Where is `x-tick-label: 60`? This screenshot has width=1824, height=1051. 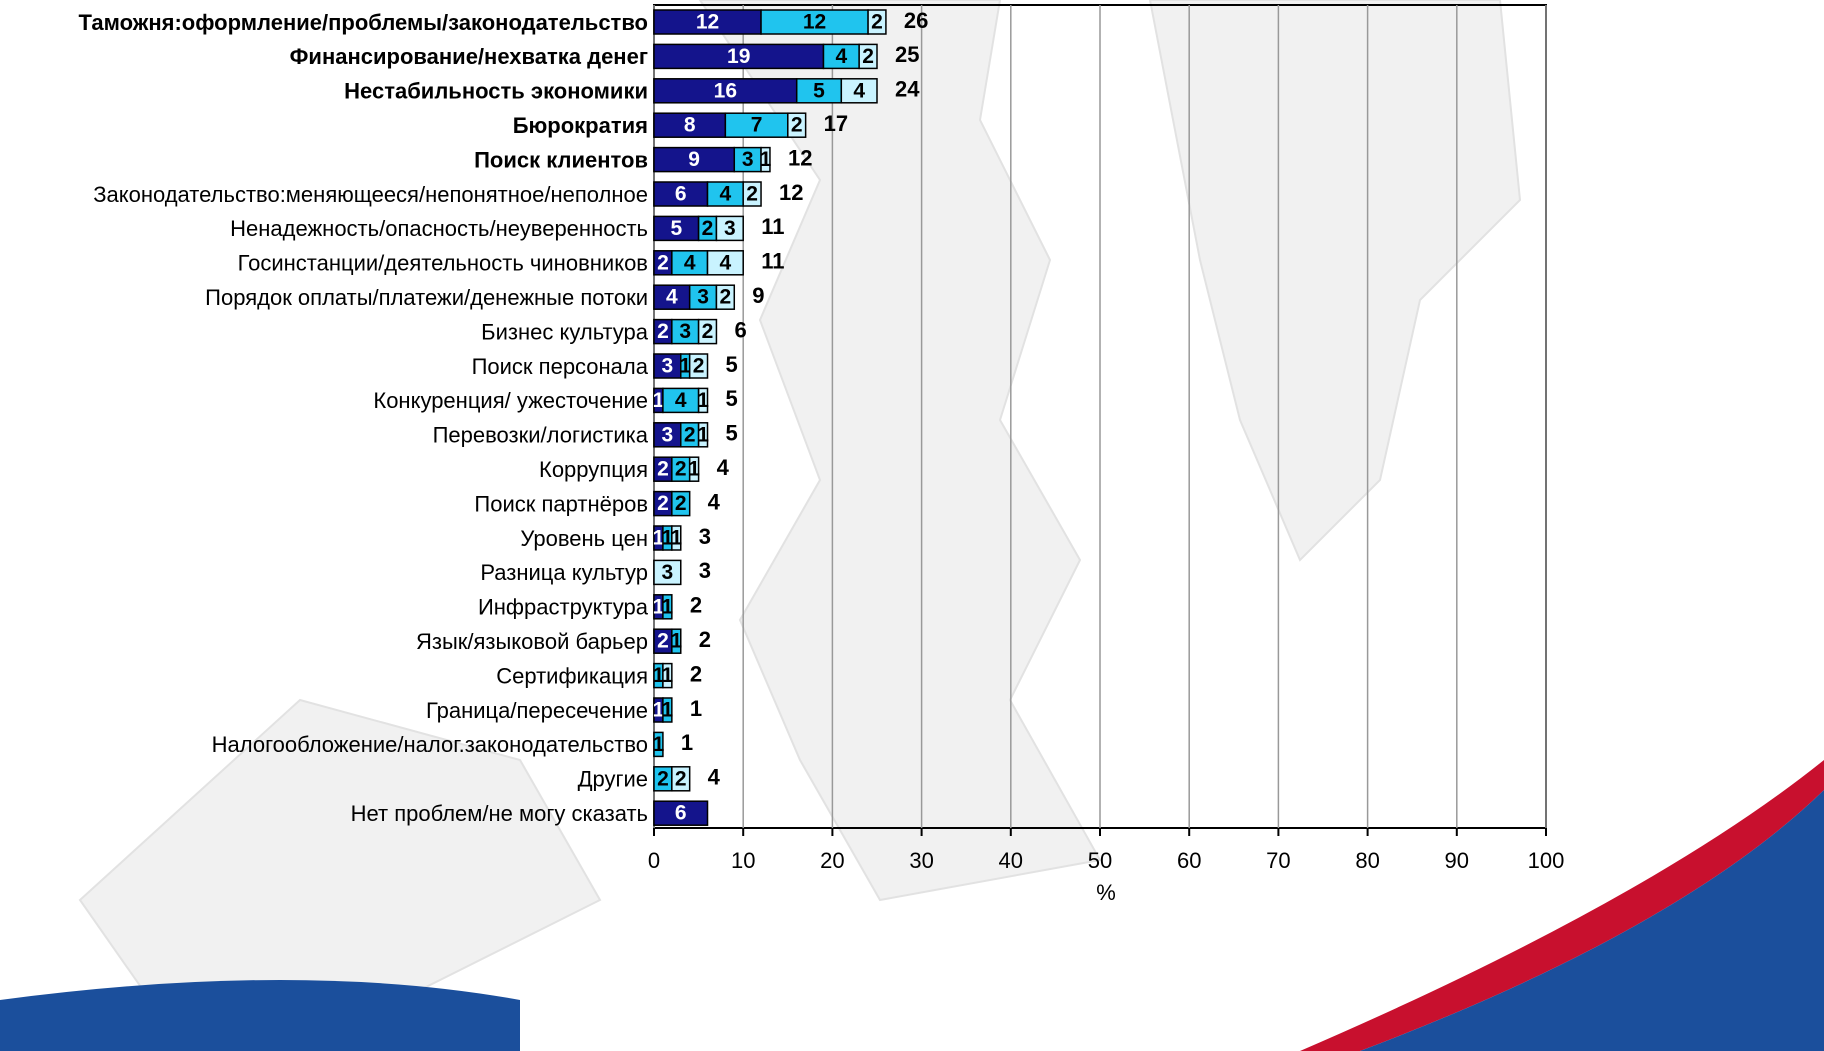 x-tick-label: 60 is located at coordinates (1189, 860).